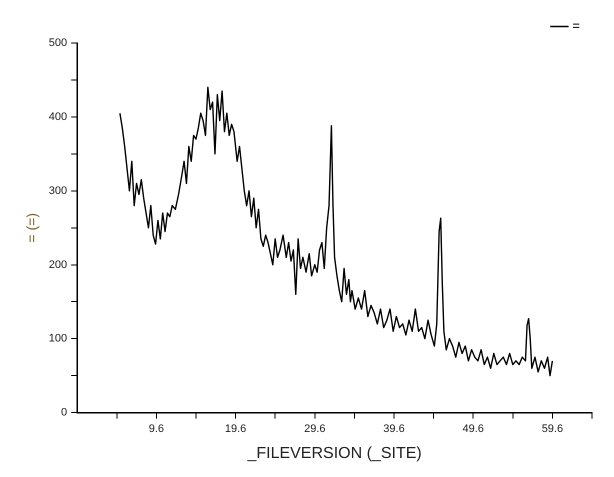 This screenshot has height=477, width=614. What do you see at coordinates (576, 26) in the screenshot?
I see `legend-label: =` at bounding box center [576, 26].